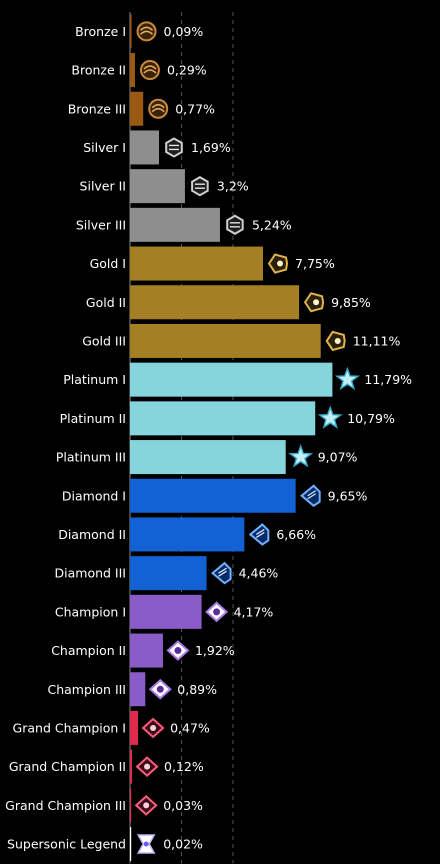 The width and height of the screenshot is (440, 864). I want to click on value-label: 0,77%, so click(195, 108).